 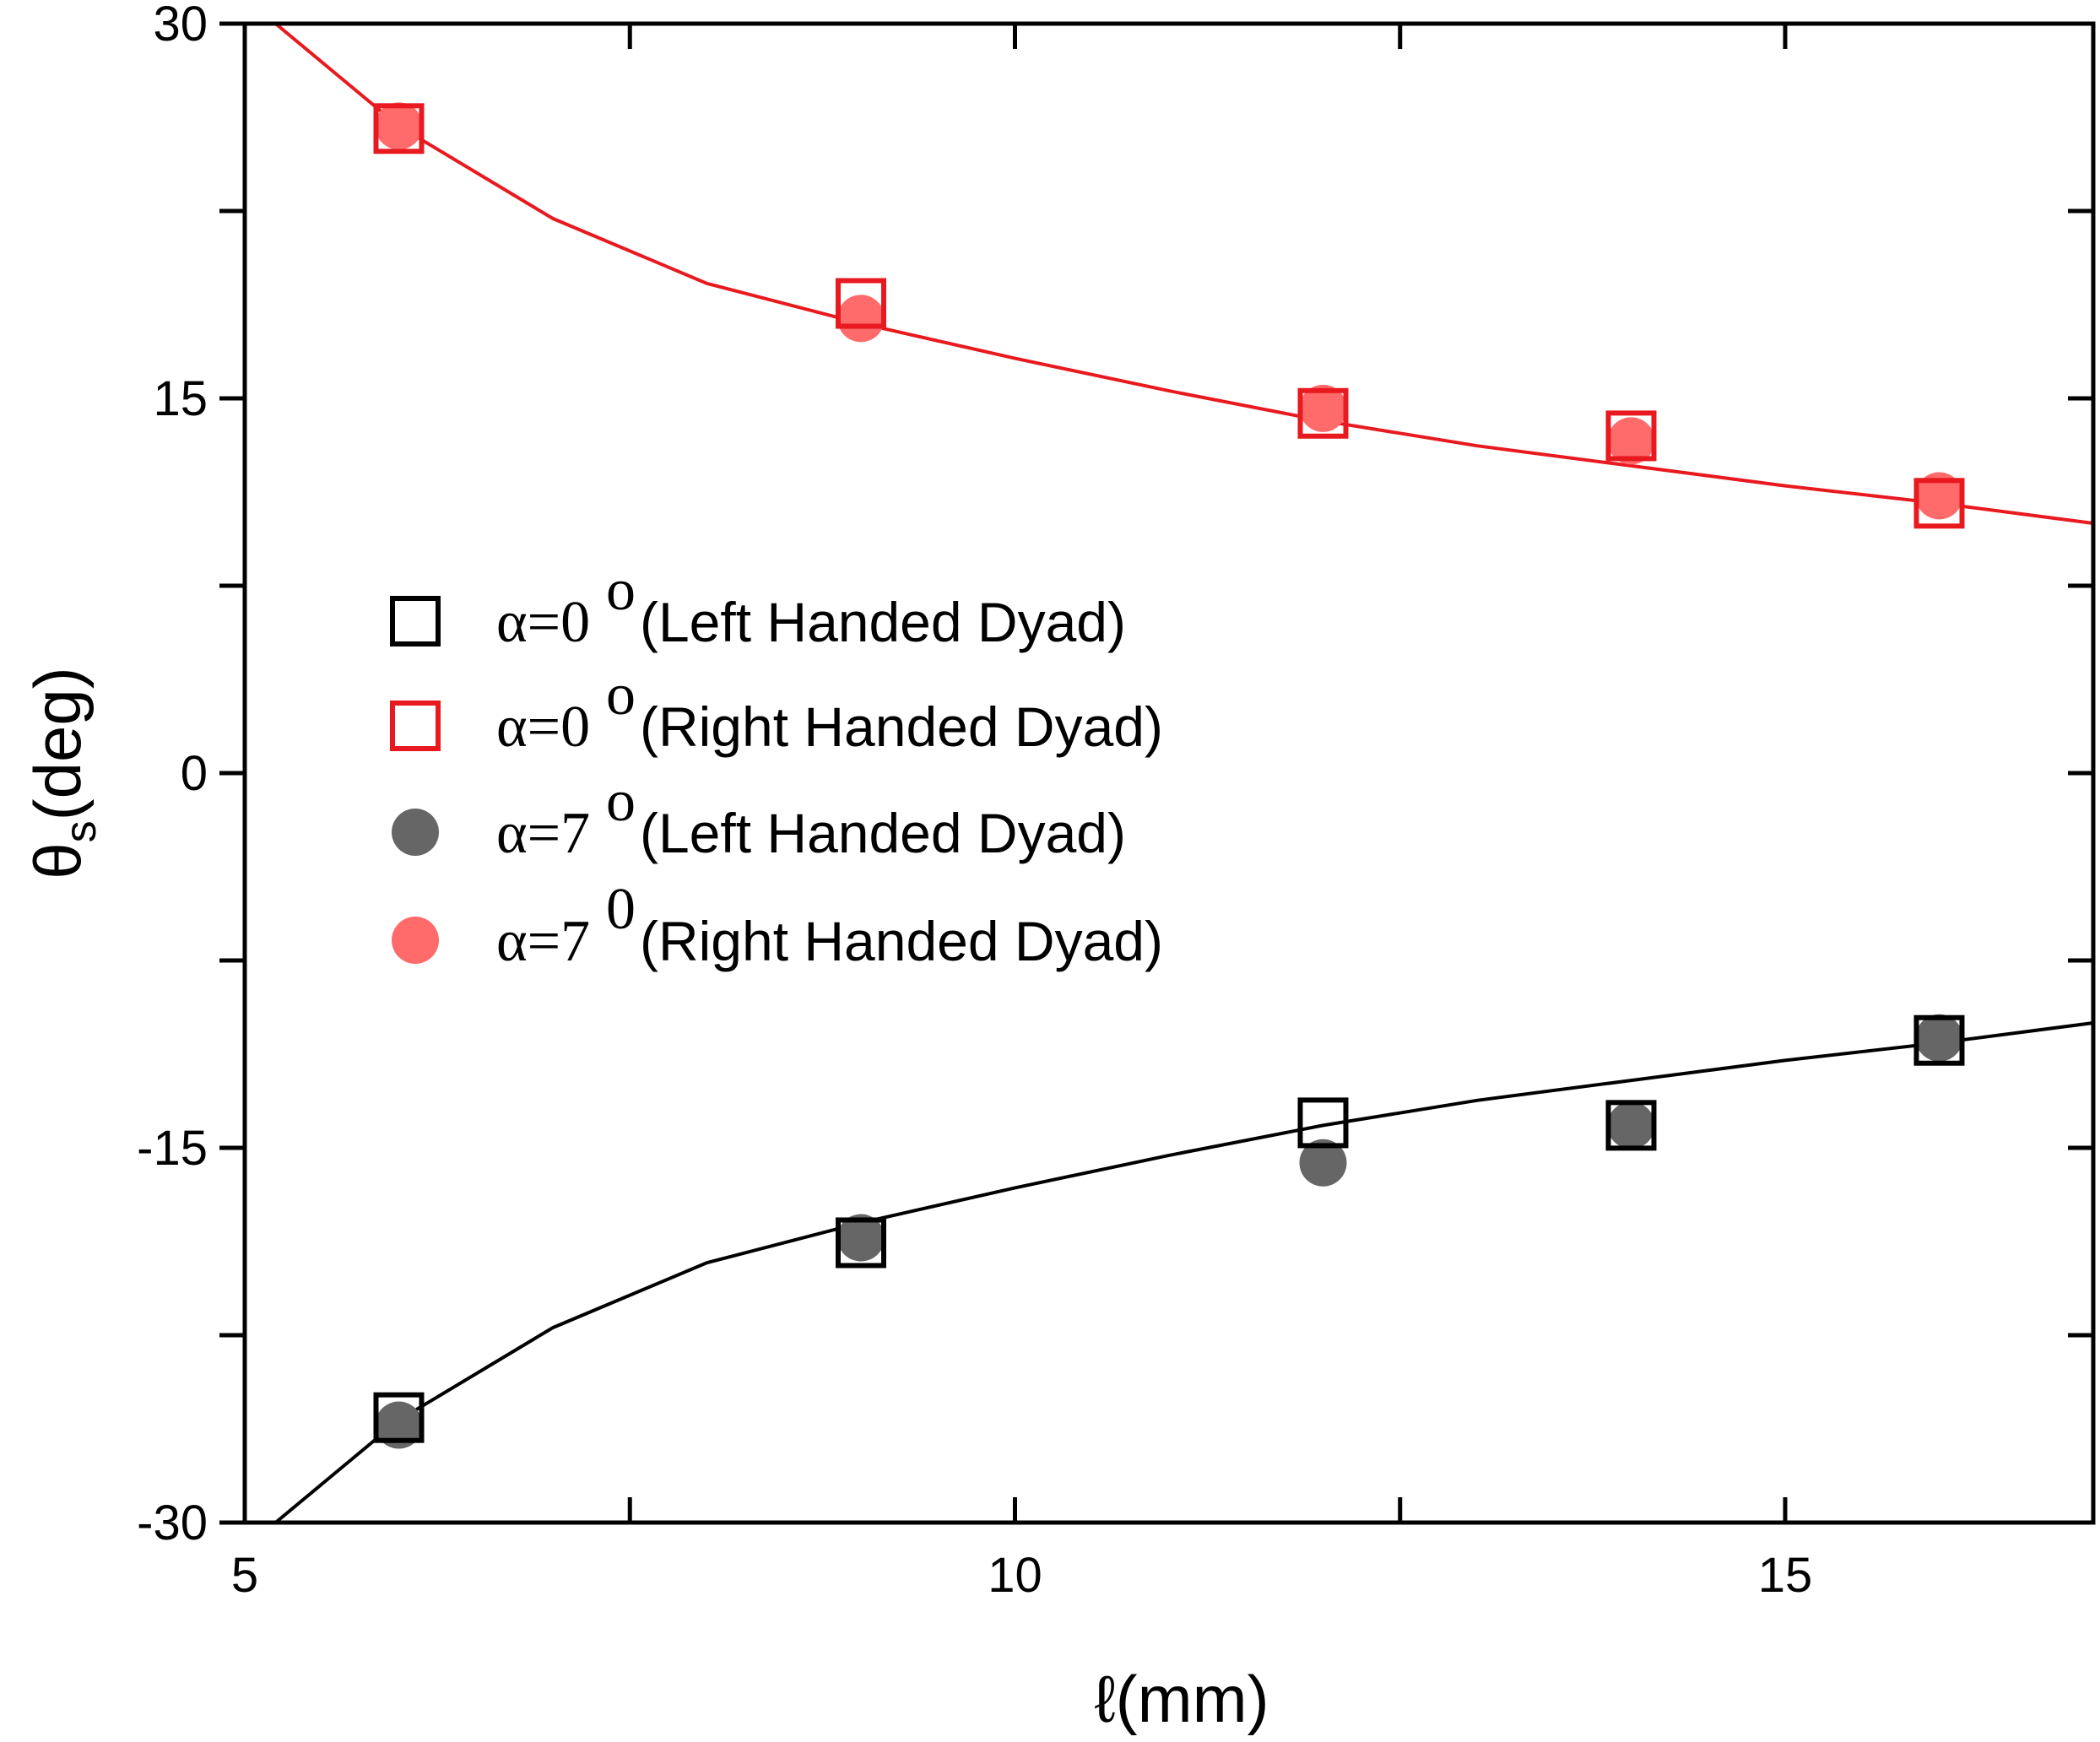 I want to click on y-axis-title-unit: (deg), so click(x=57, y=743).